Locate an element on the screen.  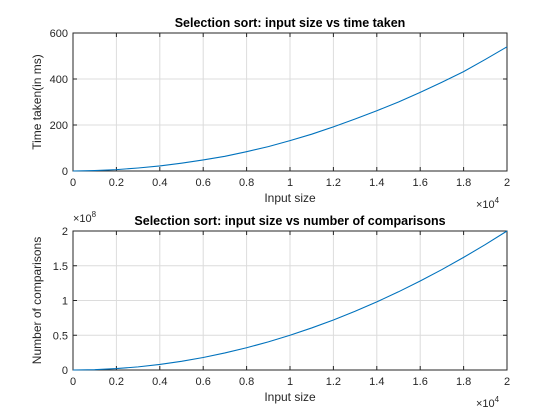
y-axis-label: Time taken(in ms) is located at coordinates (37, 102).